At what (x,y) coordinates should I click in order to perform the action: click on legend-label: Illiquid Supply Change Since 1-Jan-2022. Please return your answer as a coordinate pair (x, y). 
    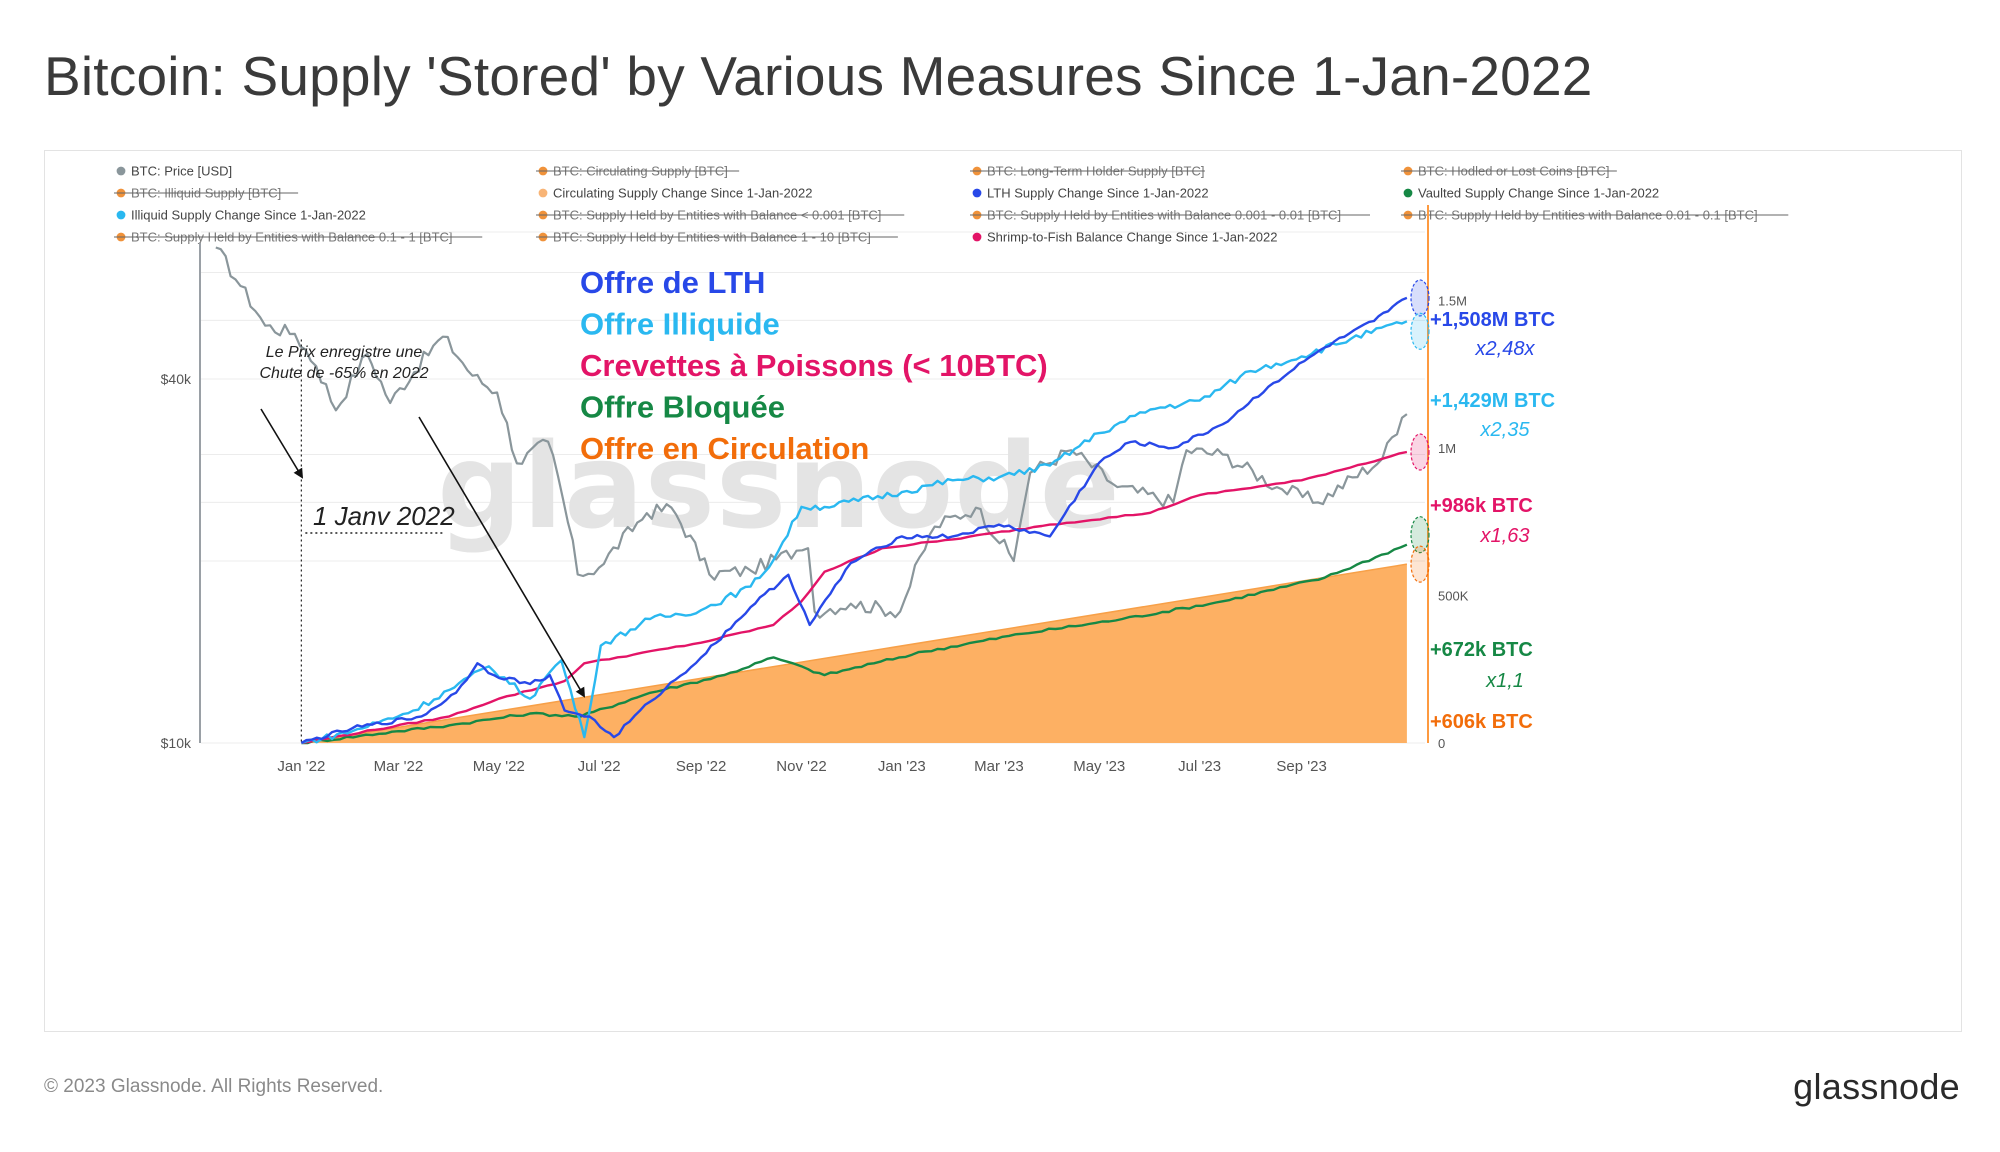
    Looking at the image, I should click on (248, 215).